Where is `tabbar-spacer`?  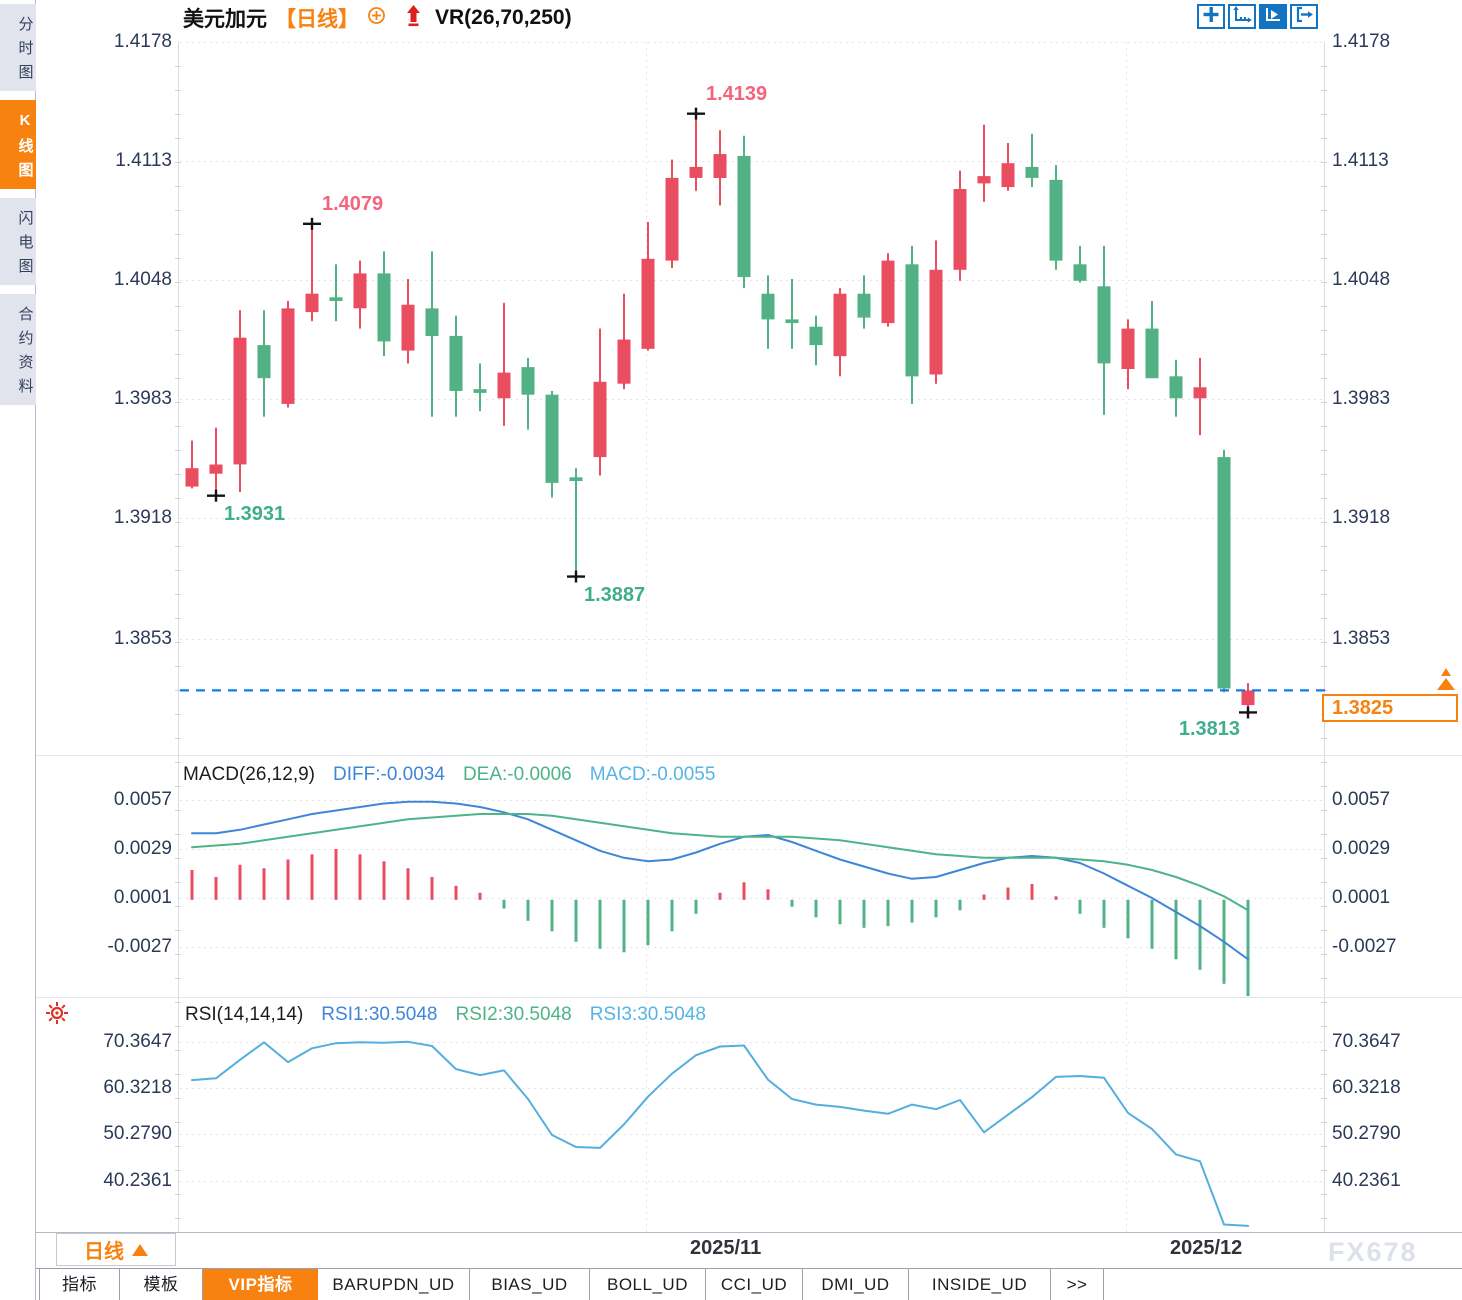 tabbar-spacer is located at coordinates (38, 1284).